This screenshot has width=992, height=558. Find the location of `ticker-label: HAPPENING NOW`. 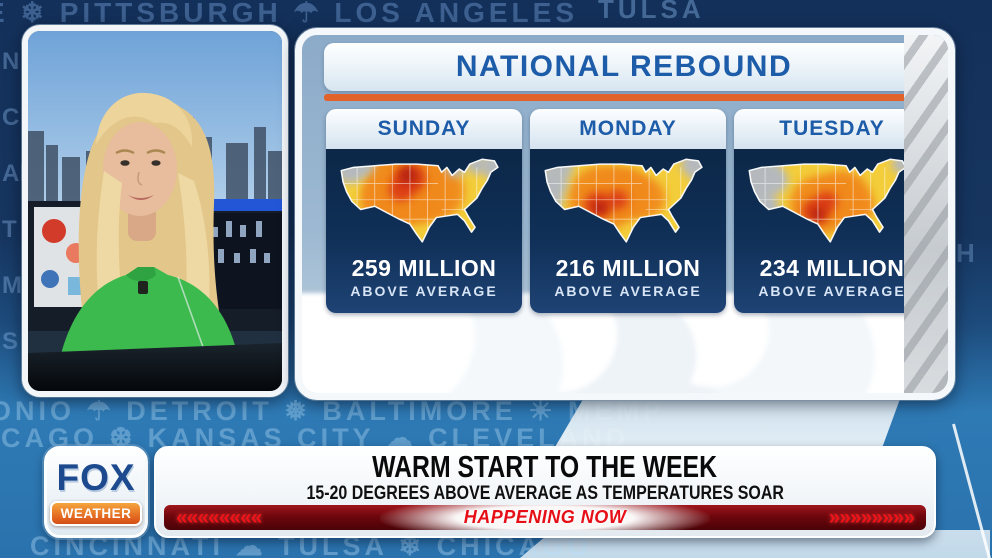

ticker-label: HAPPENING NOW is located at coordinates (545, 517).